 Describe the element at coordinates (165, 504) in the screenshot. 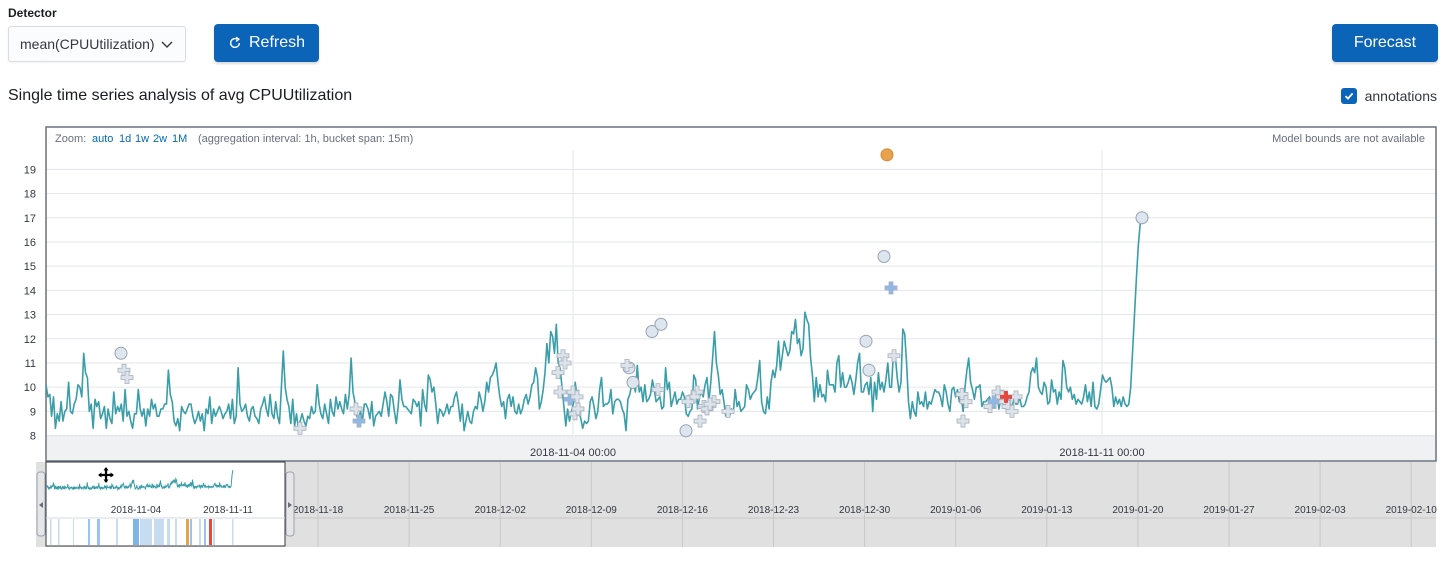

I see `brush-window` at that location.